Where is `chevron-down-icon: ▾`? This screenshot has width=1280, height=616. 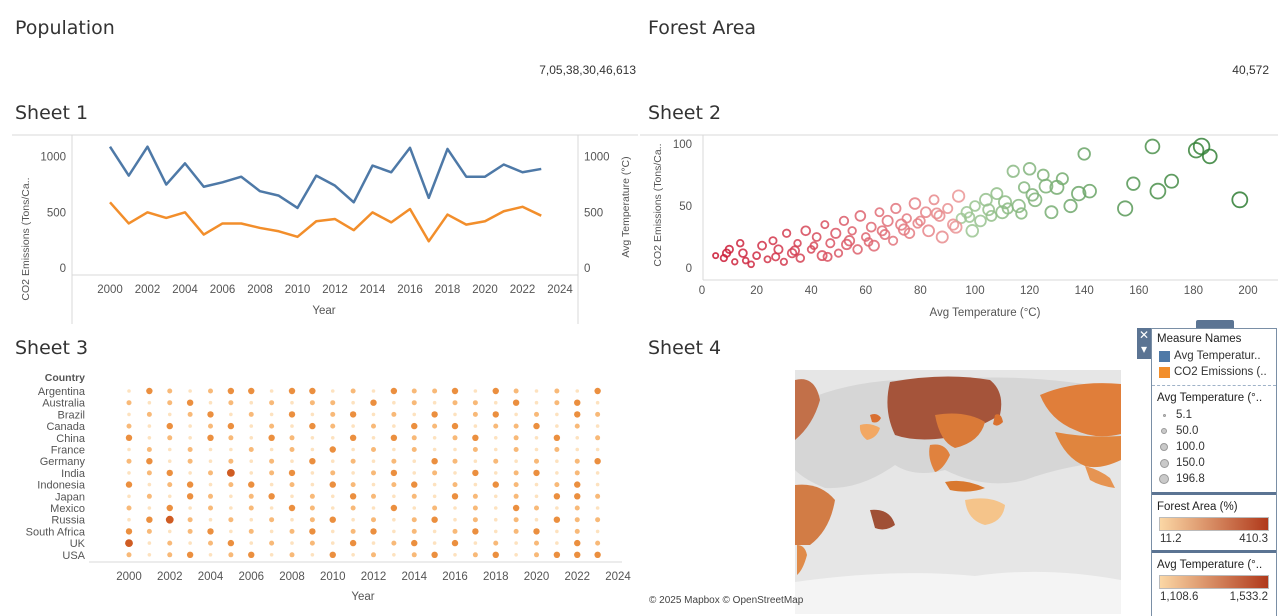 chevron-down-icon: ▾ is located at coordinates (1144, 349).